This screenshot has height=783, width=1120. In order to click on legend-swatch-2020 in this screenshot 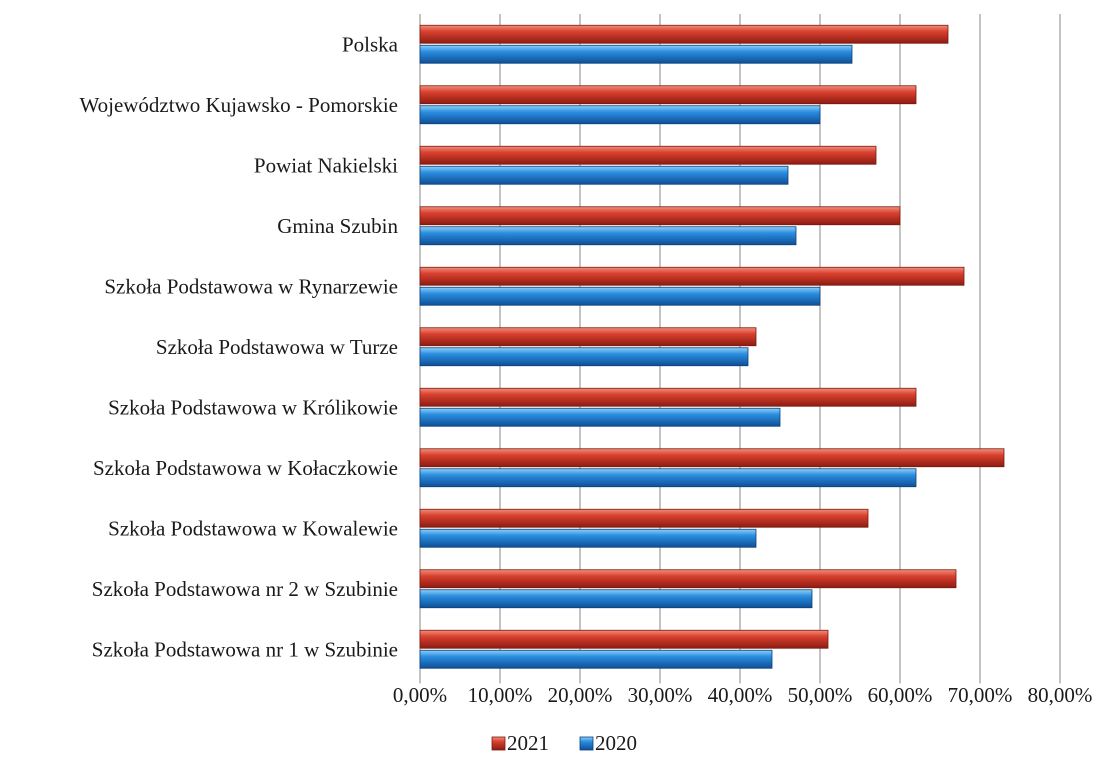, I will do `click(586, 743)`.